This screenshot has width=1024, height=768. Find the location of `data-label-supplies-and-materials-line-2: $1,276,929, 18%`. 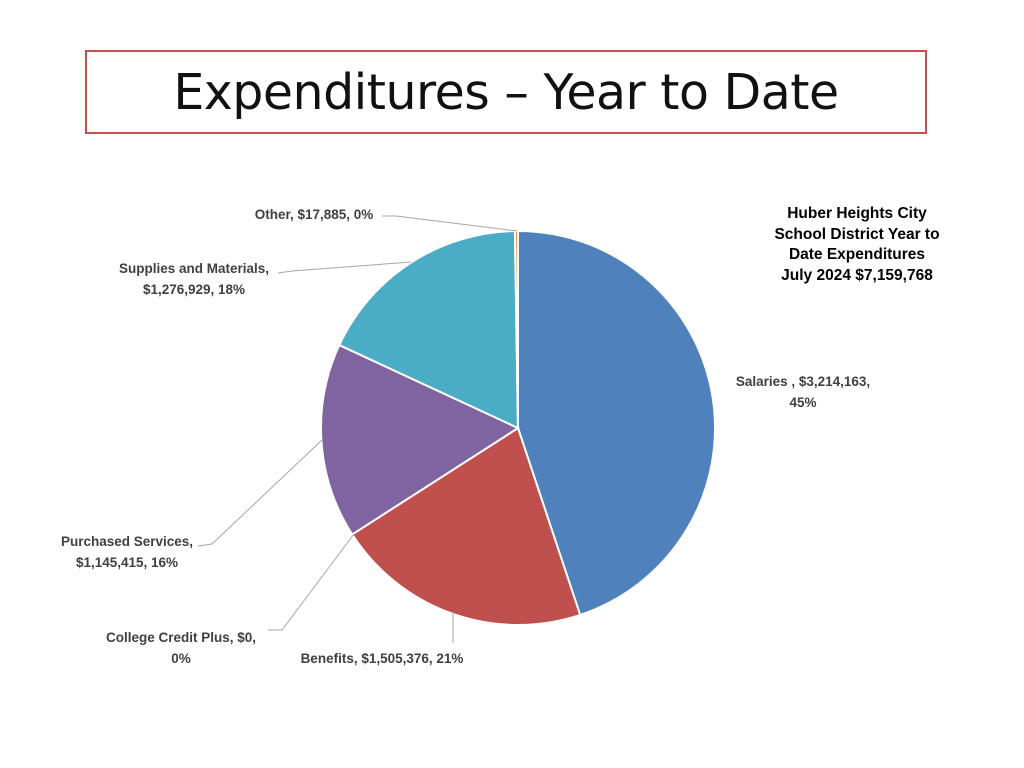

data-label-supplies-and-materials-line-2: $1,276,929, 18% is located at coordinates (194, 289).